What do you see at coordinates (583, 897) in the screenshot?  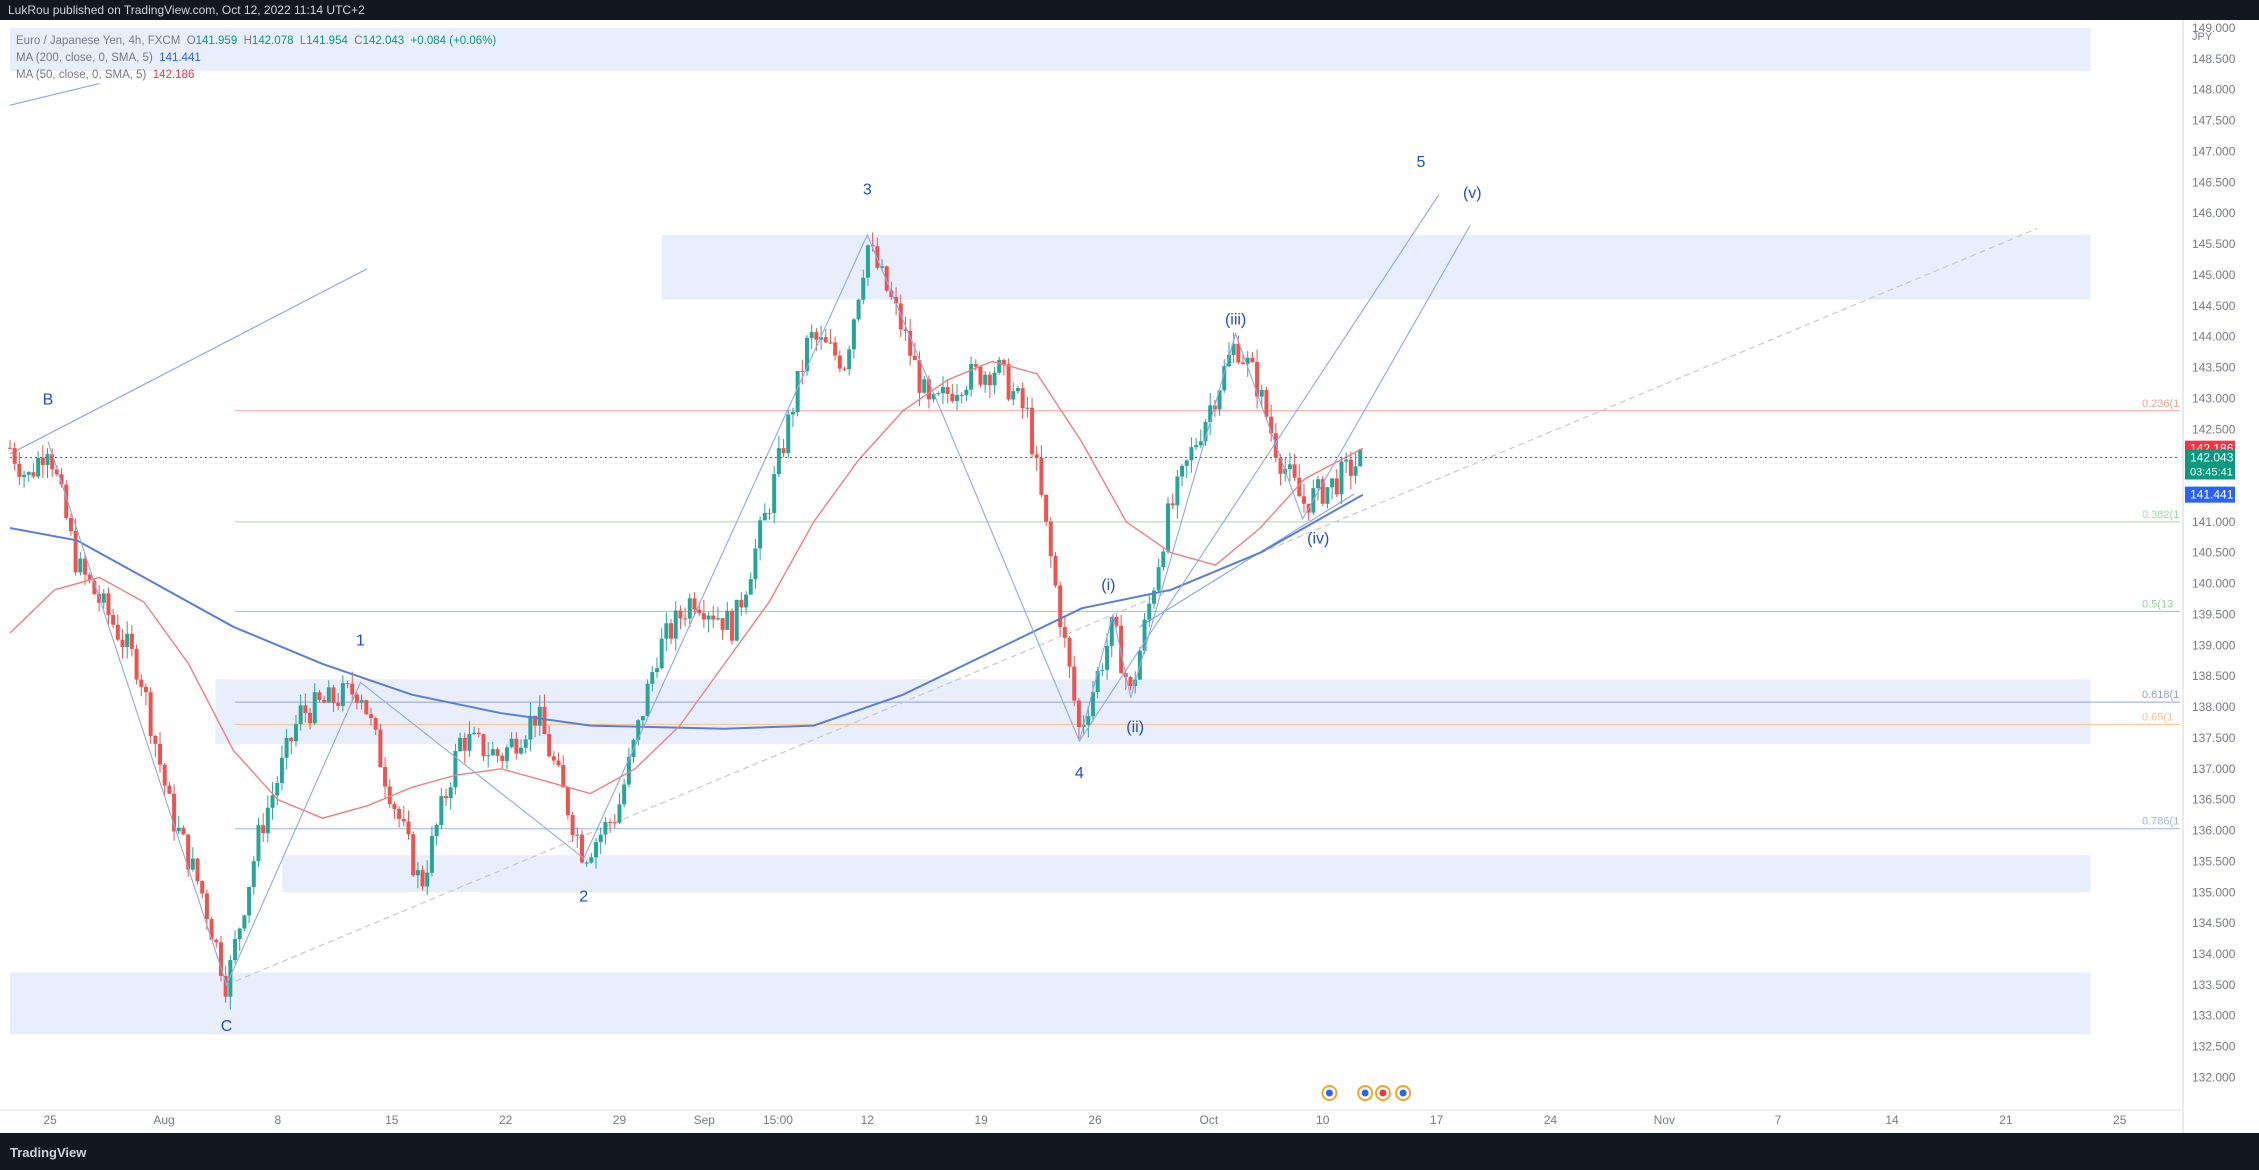 I see `wave-label: 2` at bounding box center [583, 897].